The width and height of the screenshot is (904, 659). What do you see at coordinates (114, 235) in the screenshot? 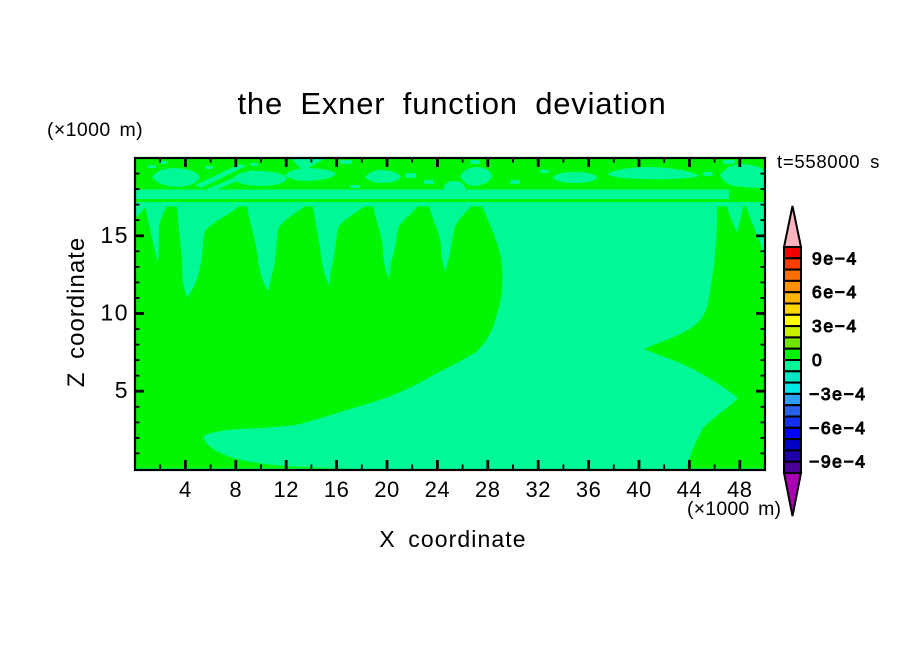
I see `svg-text: 15` at bounding box center [114, 235].